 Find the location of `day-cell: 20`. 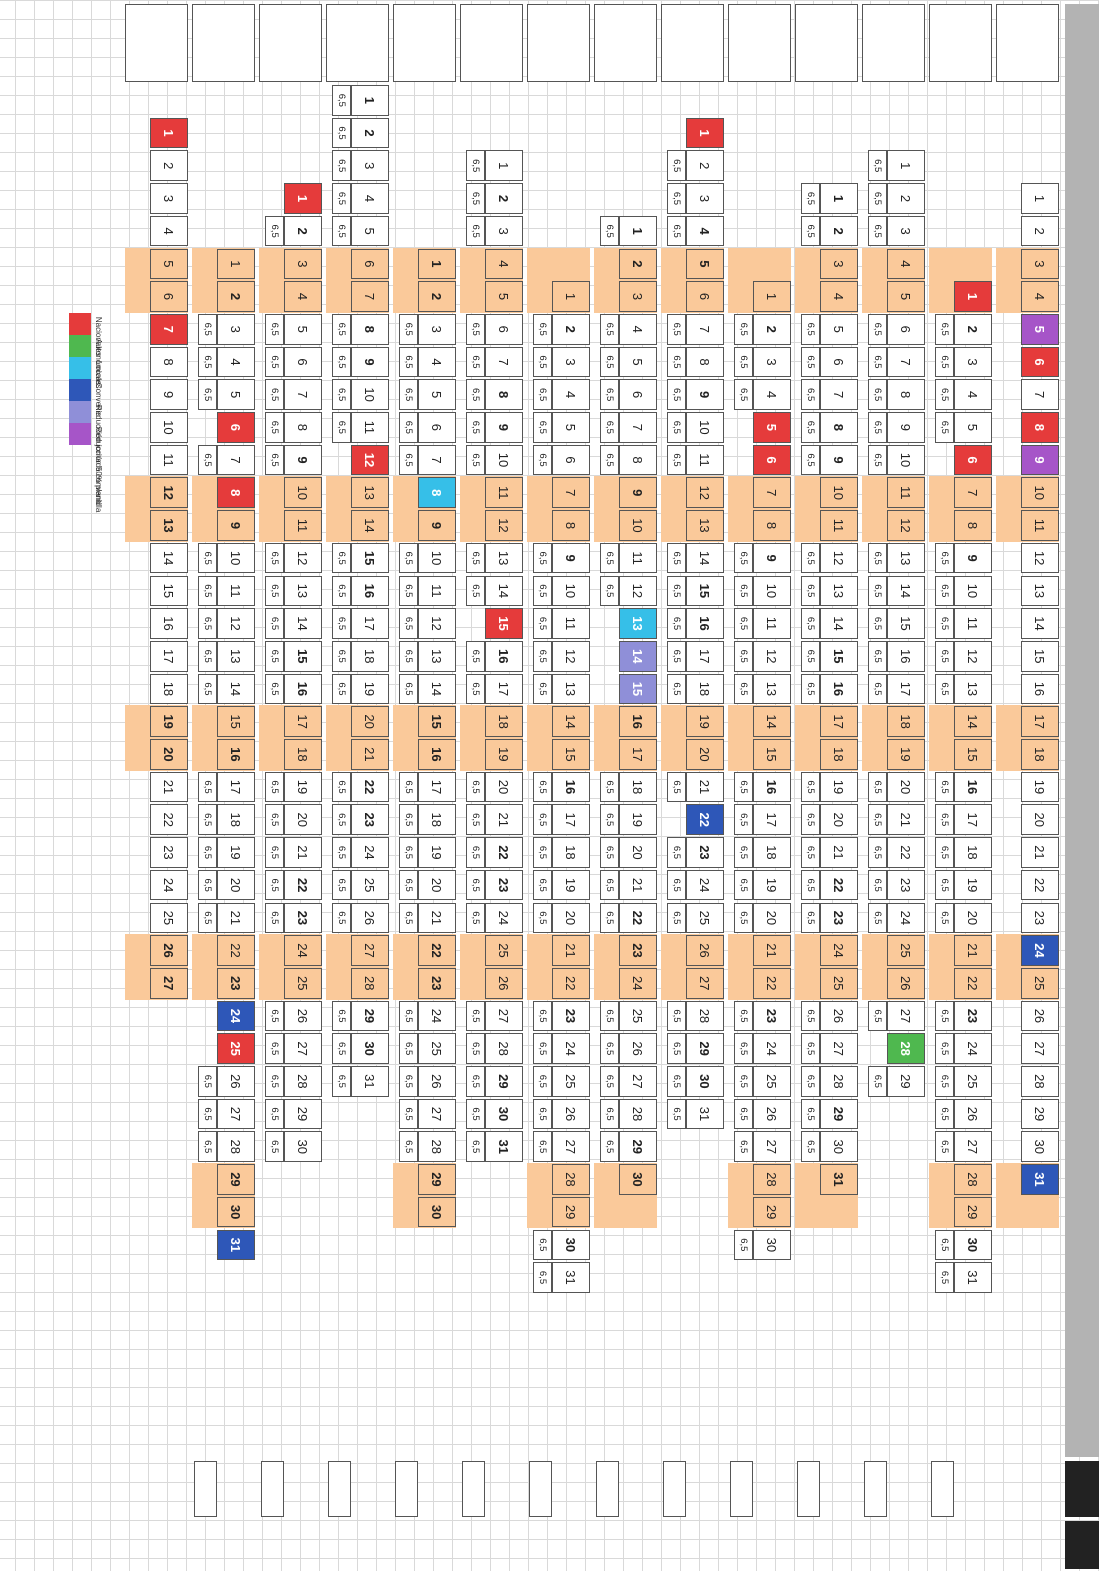

day-cell: 20 is located at coordinates (772, 918).